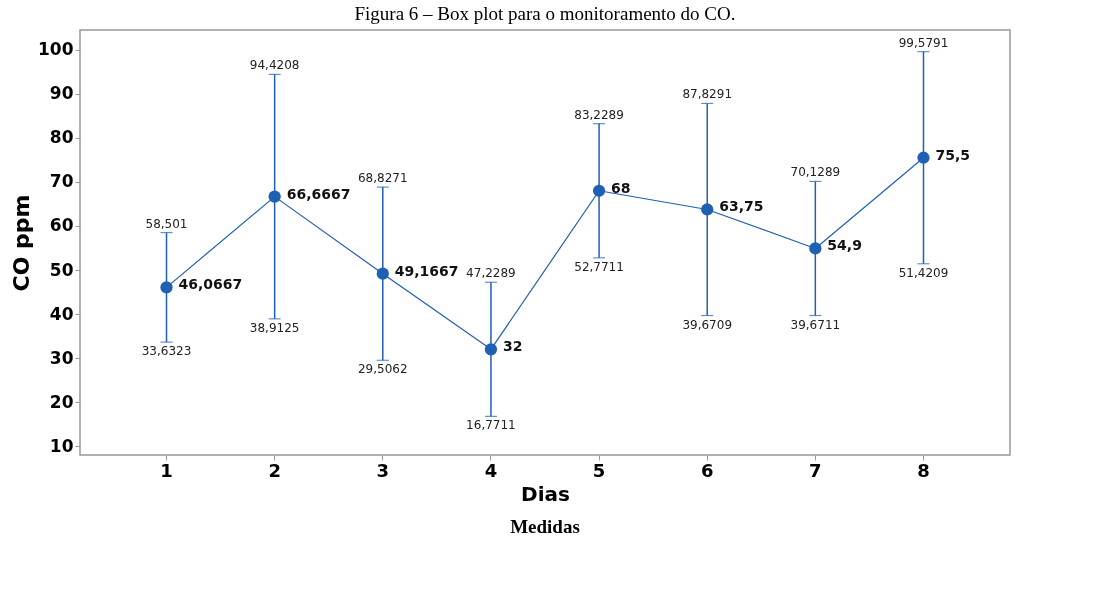 This screenshot has height=601, width=1098. Describe the element at coordinates (61, 137) in the screenshot. I see `y-tick-label: 80` at that location.